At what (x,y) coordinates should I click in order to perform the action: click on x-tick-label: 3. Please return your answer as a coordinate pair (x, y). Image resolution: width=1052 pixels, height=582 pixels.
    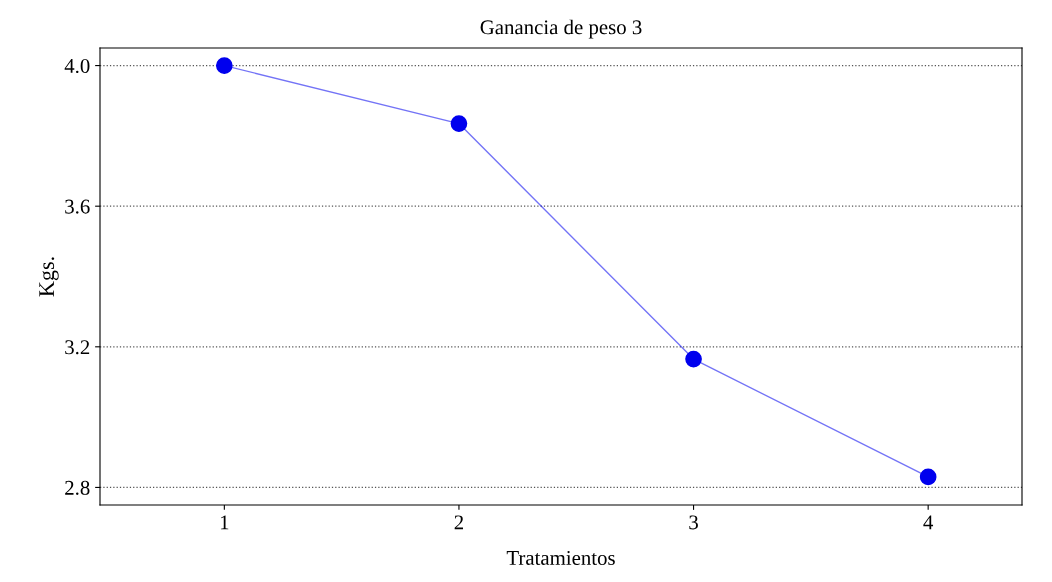
    Looking at the image, I should click on (693, 522).